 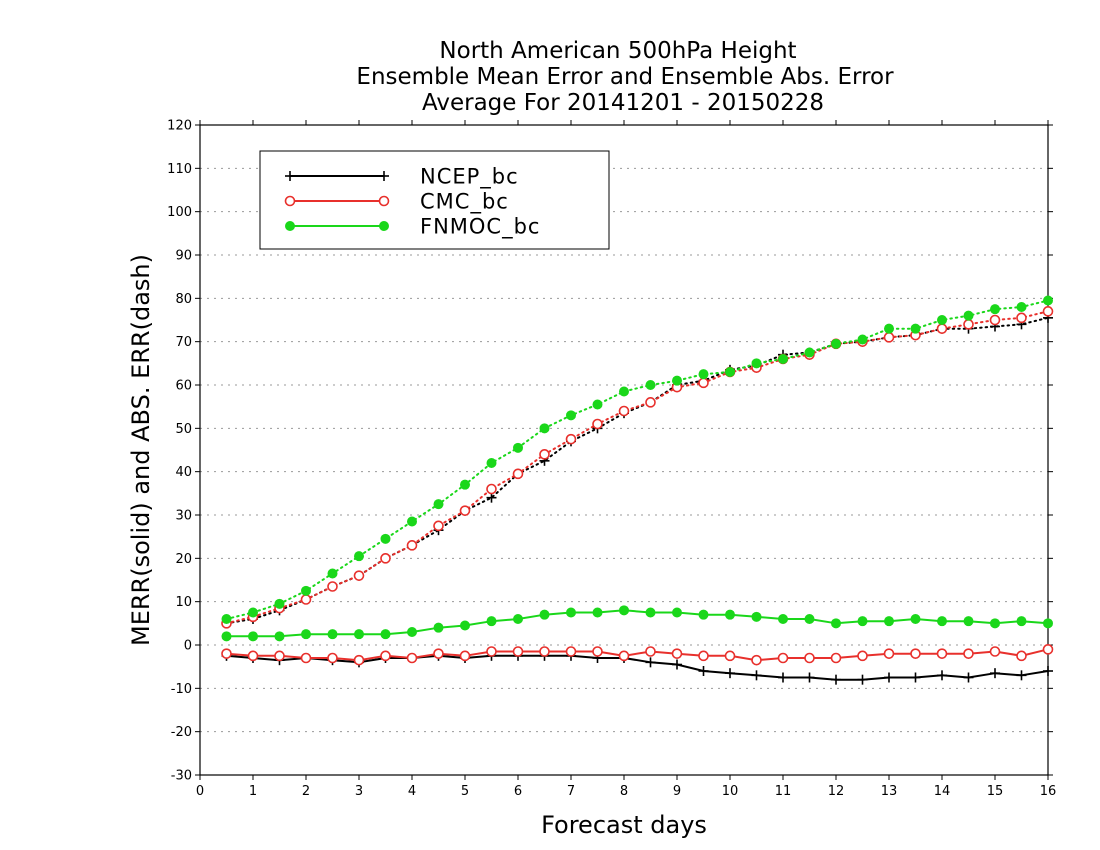 I want to click on y-tick-label: 70, so click(x=183, y=342).